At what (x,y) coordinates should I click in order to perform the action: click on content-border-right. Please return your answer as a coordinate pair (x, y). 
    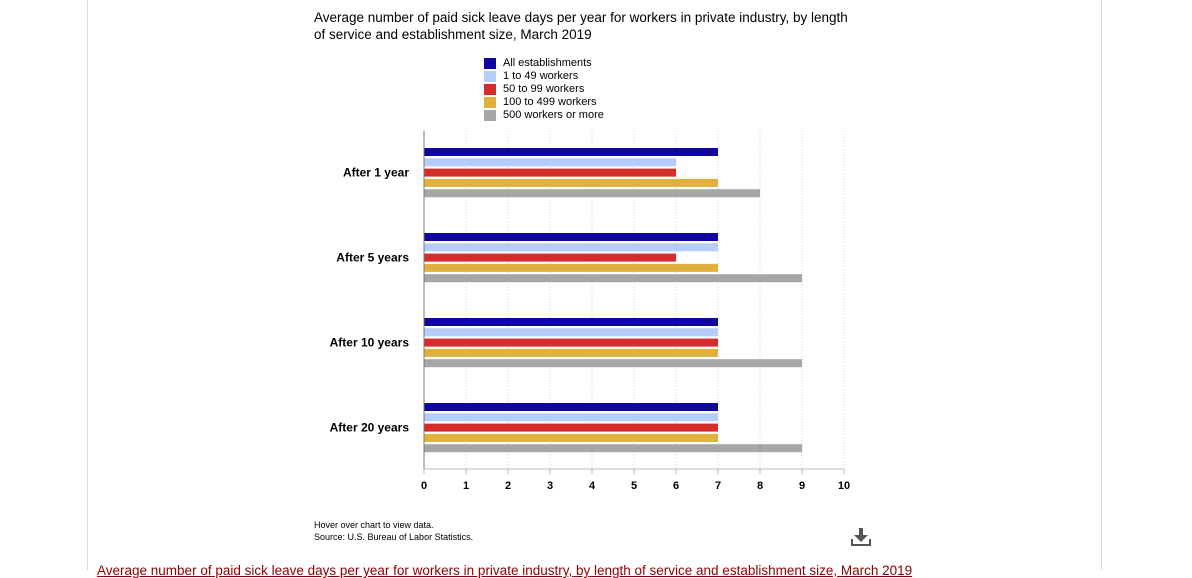
    Looking at the image, I should click on (1101, 285).